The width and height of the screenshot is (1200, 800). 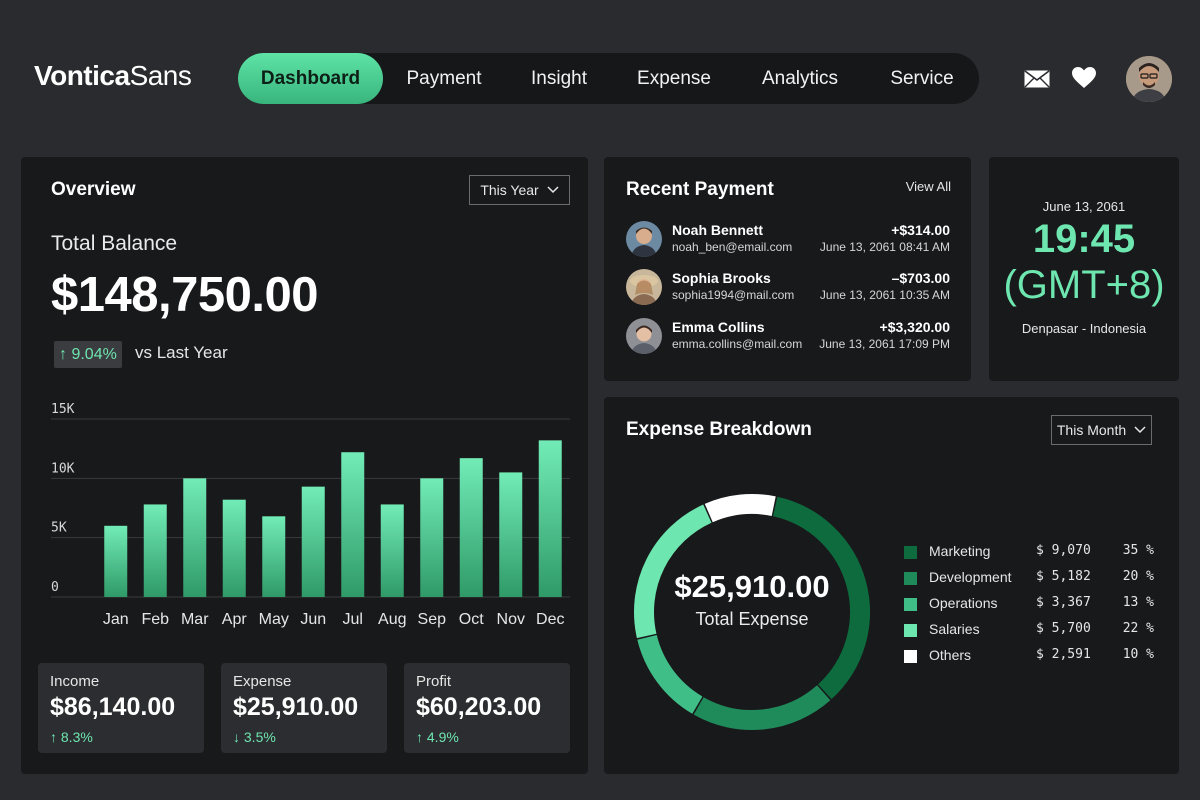 What do you see at coordinates (116, 561) in the screenshot?
I see `chart-bar-jan` at bounding box center [116, 561].